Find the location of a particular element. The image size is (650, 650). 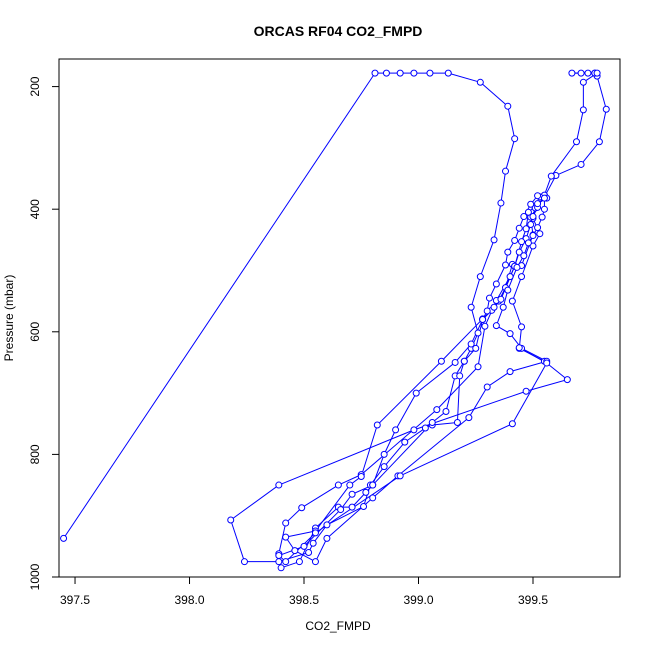

y-axis-label: Pressure (mbar) is located at coordinates (9, 318).